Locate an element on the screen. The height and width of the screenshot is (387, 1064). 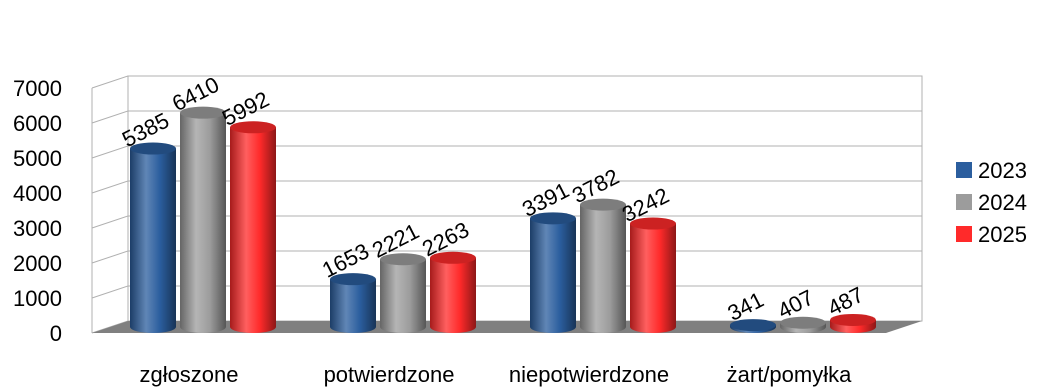
y-axis-ticks: 0 1000 2000 3000 4000 5000 6000 7000 is located at coordinates (37, 211).